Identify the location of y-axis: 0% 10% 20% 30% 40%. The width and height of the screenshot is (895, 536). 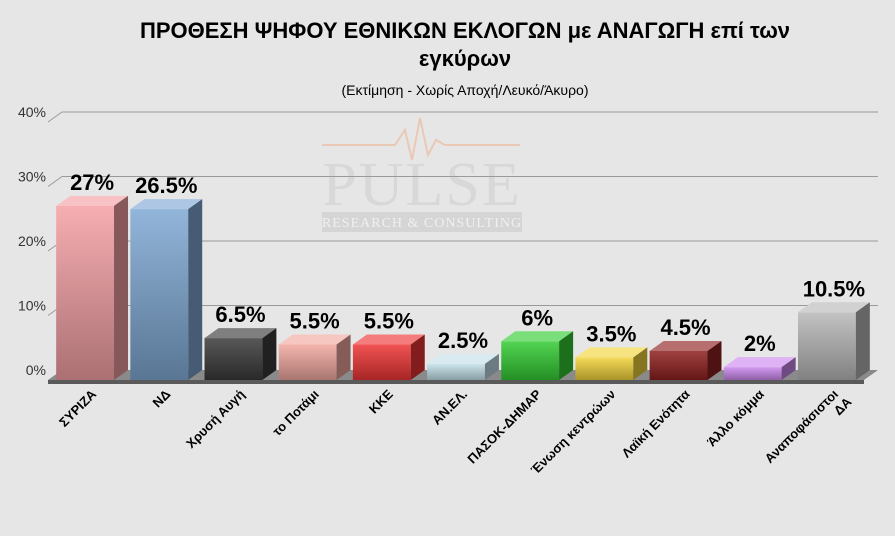
(32, 241).